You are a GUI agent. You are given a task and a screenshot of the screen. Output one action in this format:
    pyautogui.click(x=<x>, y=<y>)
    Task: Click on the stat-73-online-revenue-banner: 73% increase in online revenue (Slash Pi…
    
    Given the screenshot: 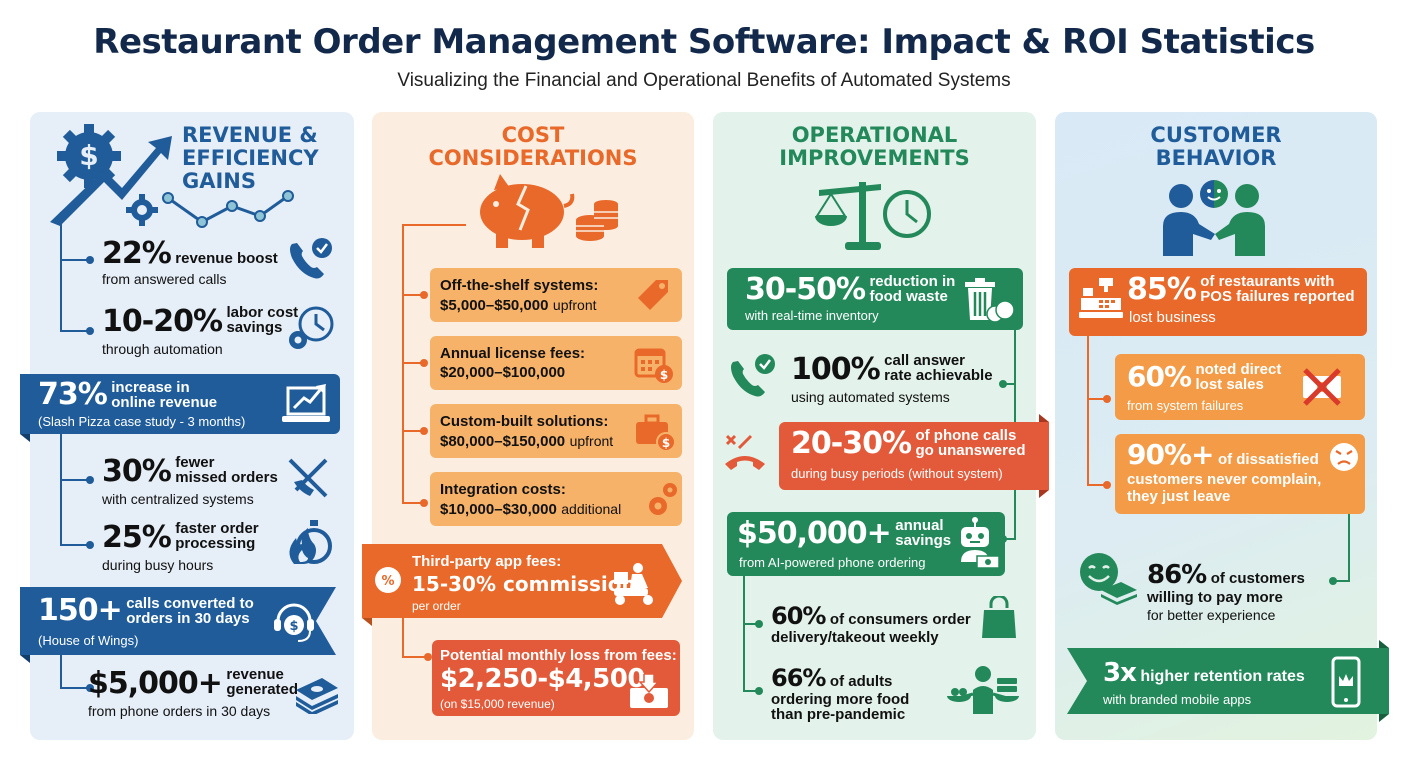 What is the action you would take?
    pyautogui.click(x=180, y=404)
    